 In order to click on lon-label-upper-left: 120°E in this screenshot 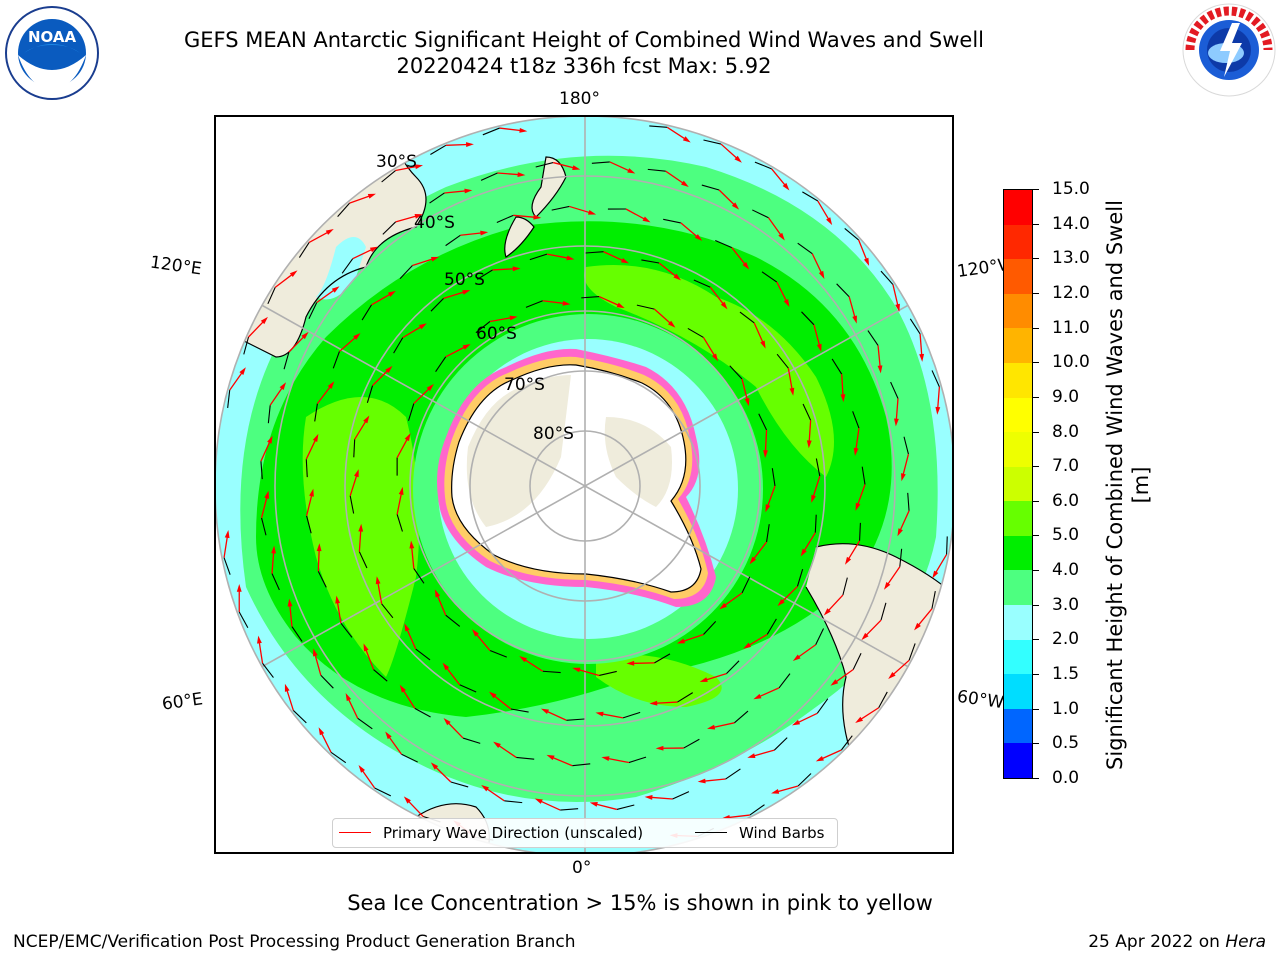, I will do `click(175, 266)`.